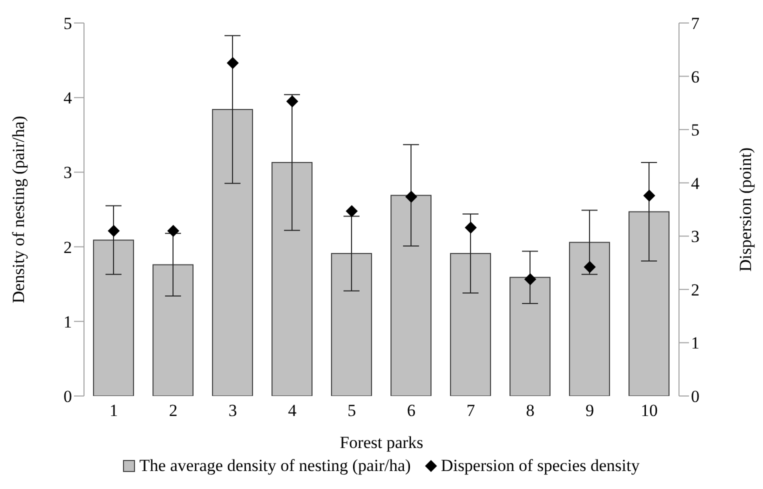 The image size is (763, 489). I want to click on y2-tick-label: 4, so click(695, 183).